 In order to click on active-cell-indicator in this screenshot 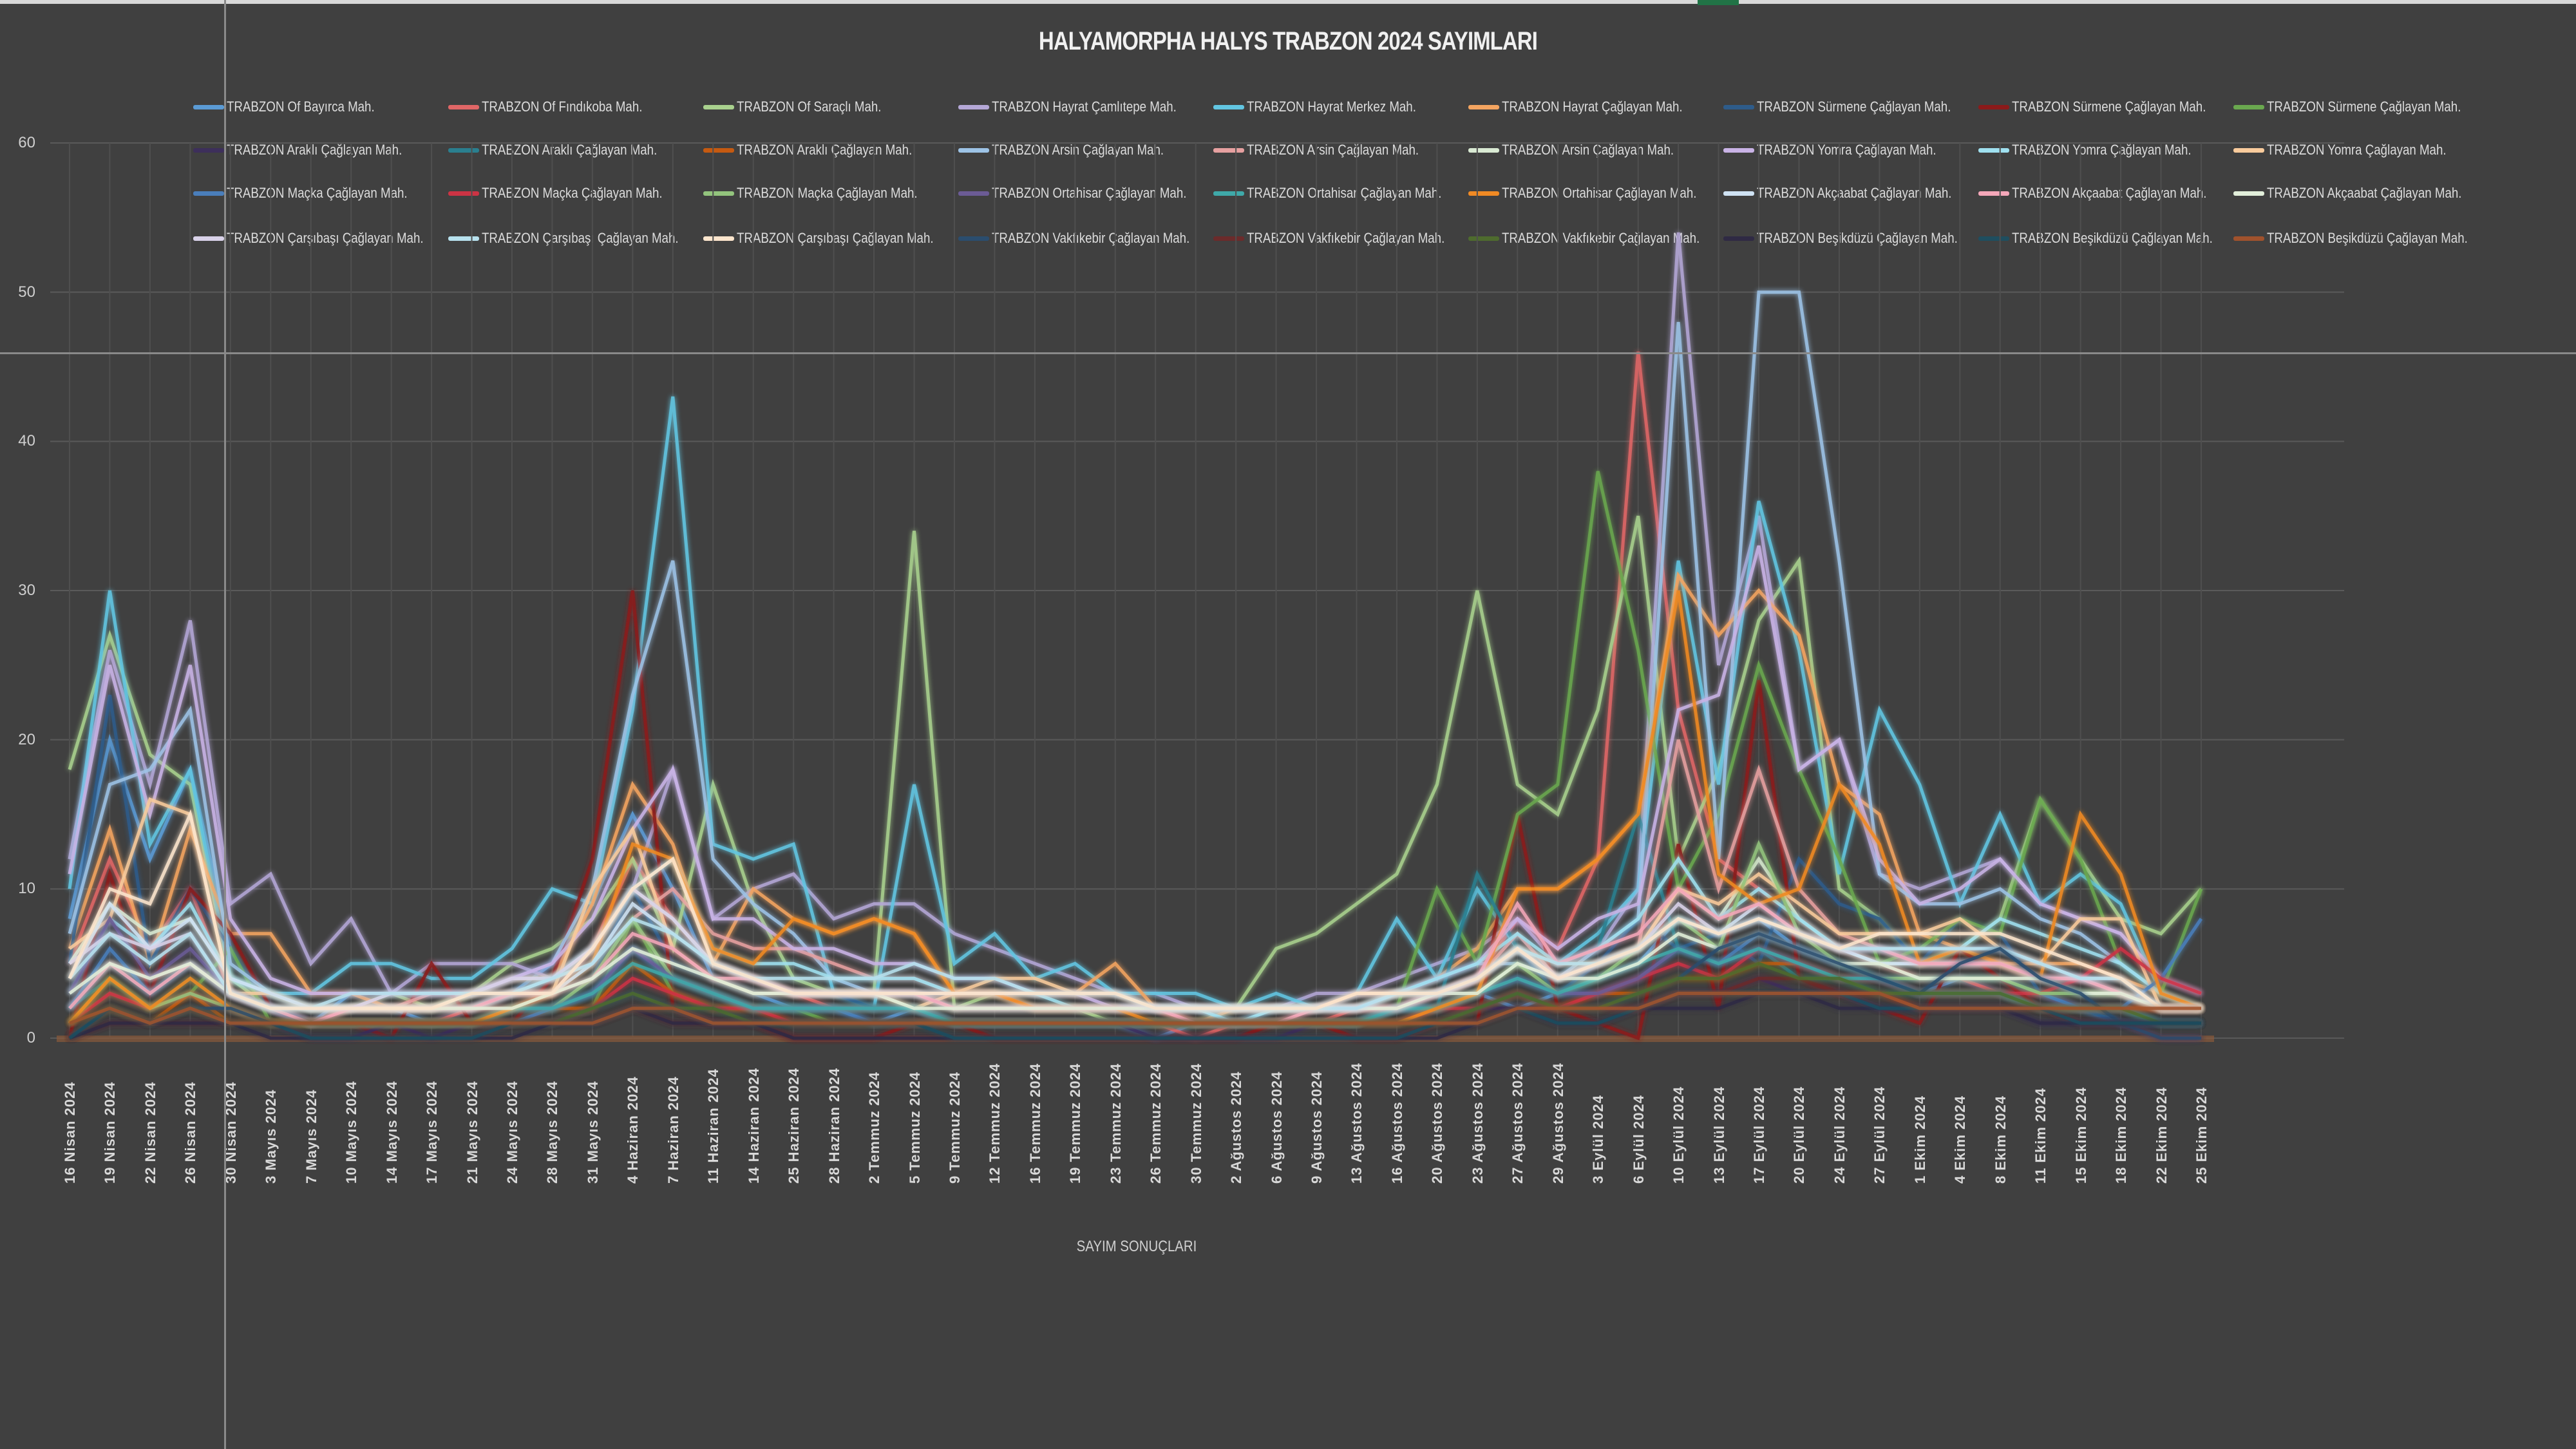, I will do `click(1719, 2)`.